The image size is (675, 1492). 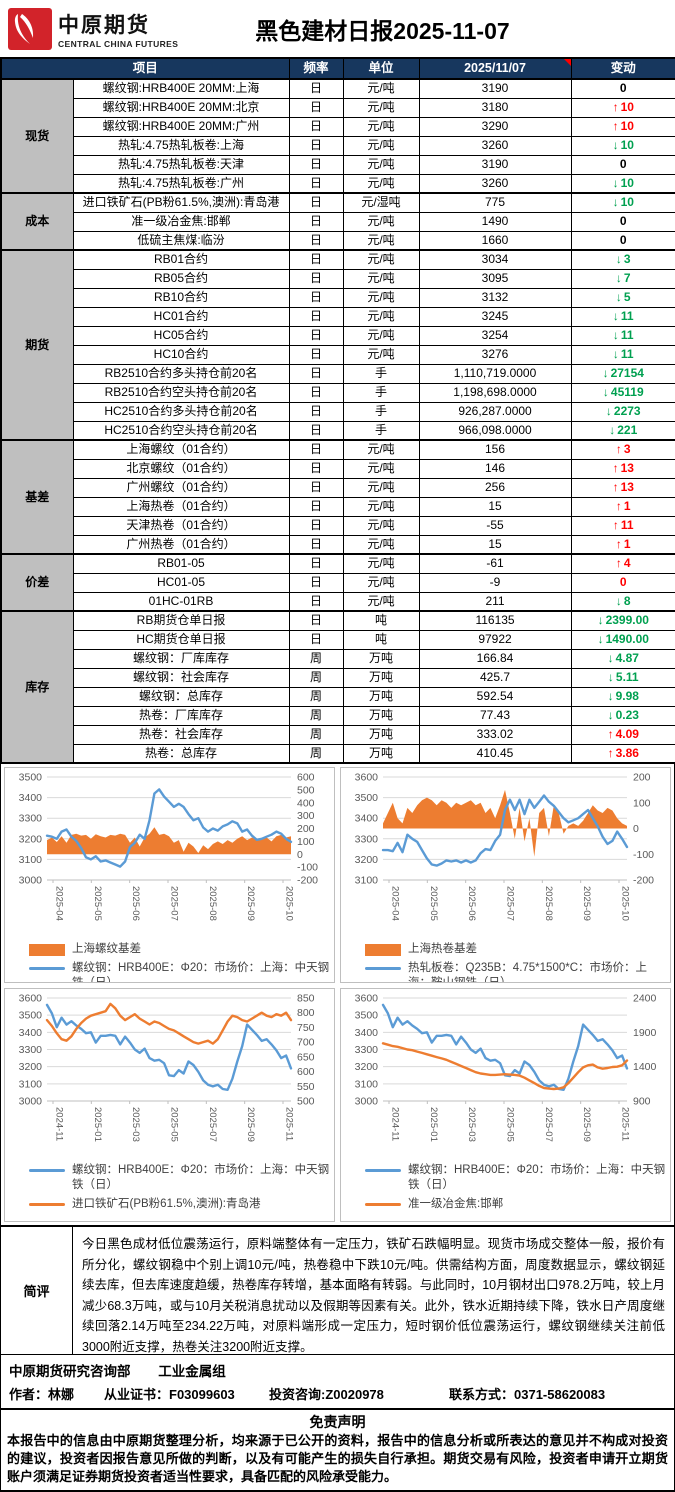 I want to click on table-row: HC01合约日元/吨 3245 ↓ 11, so click(x=338, y=316).